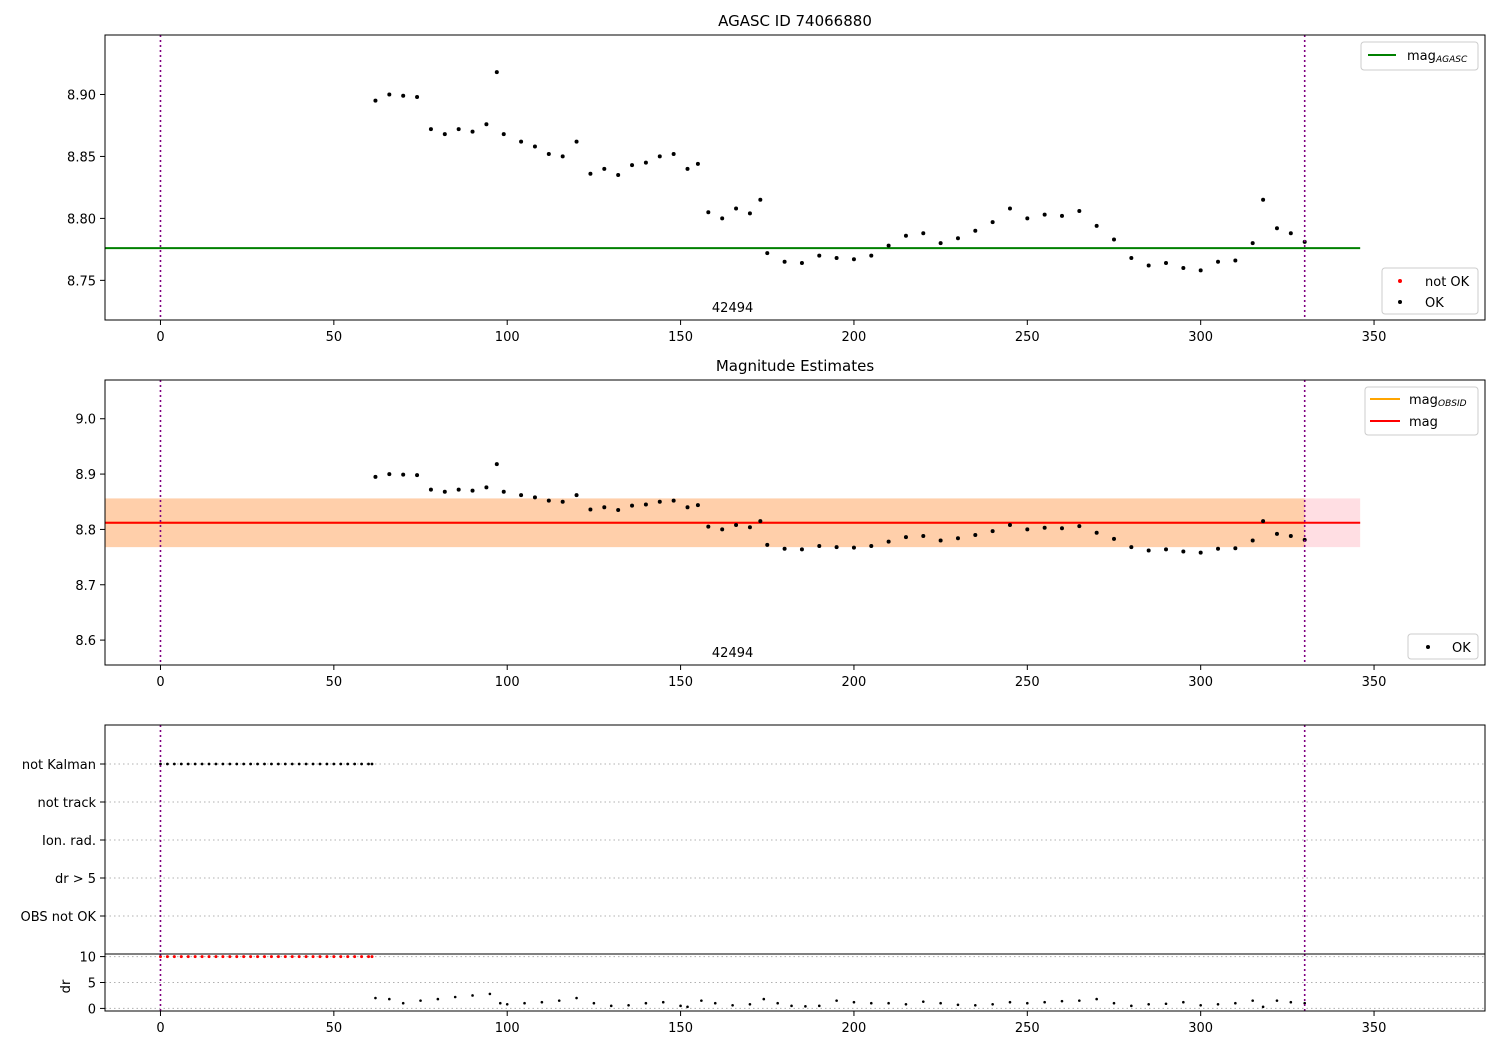  I want to click on flag-row-label: Ion. rad., so click(69, 841).